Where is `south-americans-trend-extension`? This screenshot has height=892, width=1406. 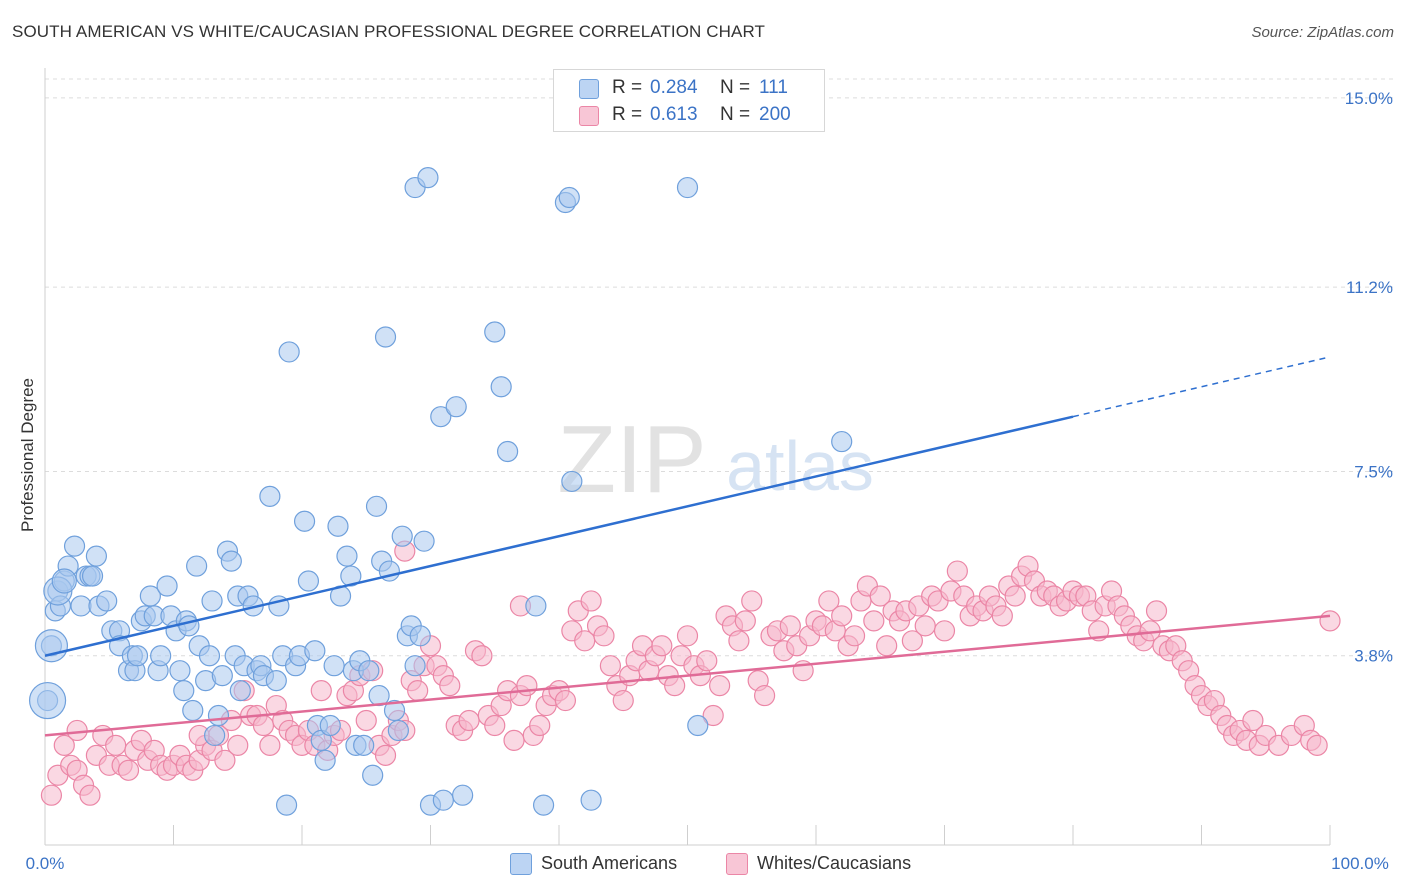 south-americans-trend-extension is located at coordinates (1201, 387).